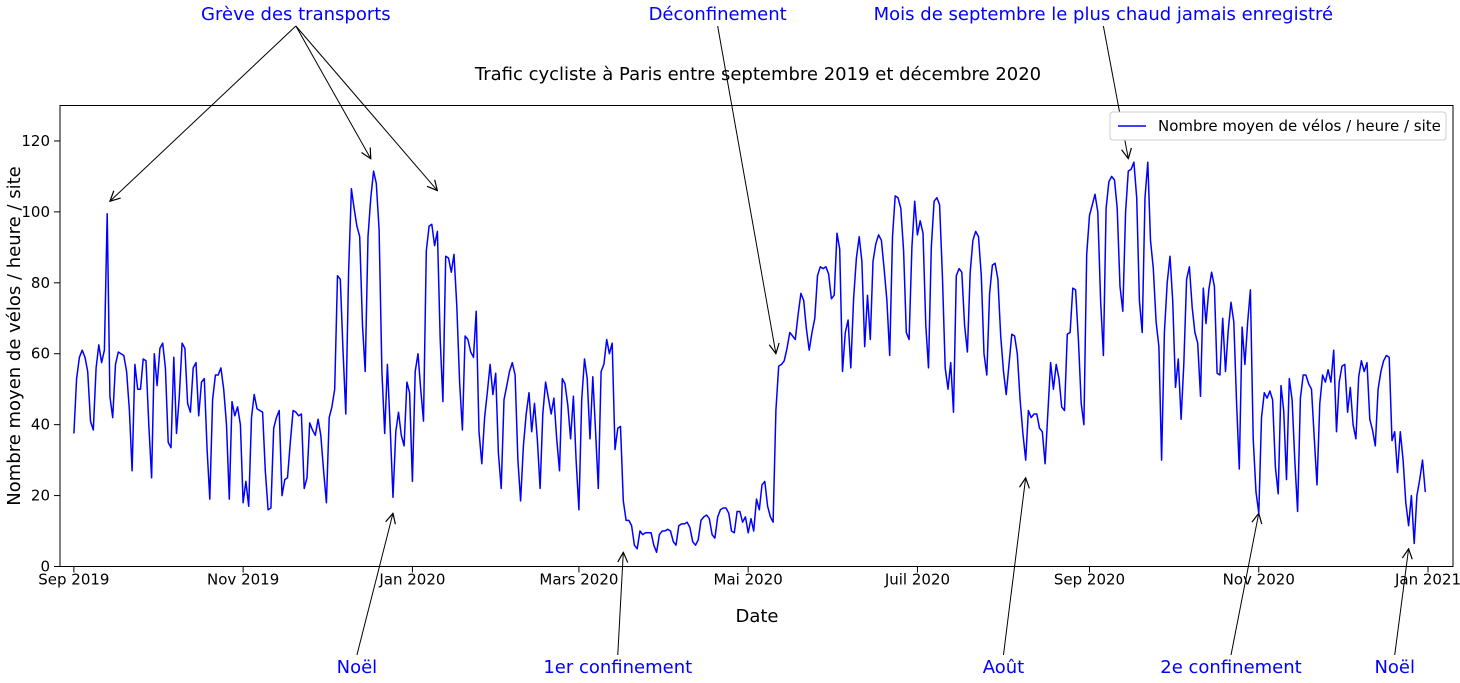  I want to click on x-tick-label: Juil 2020, so click(917, 580).